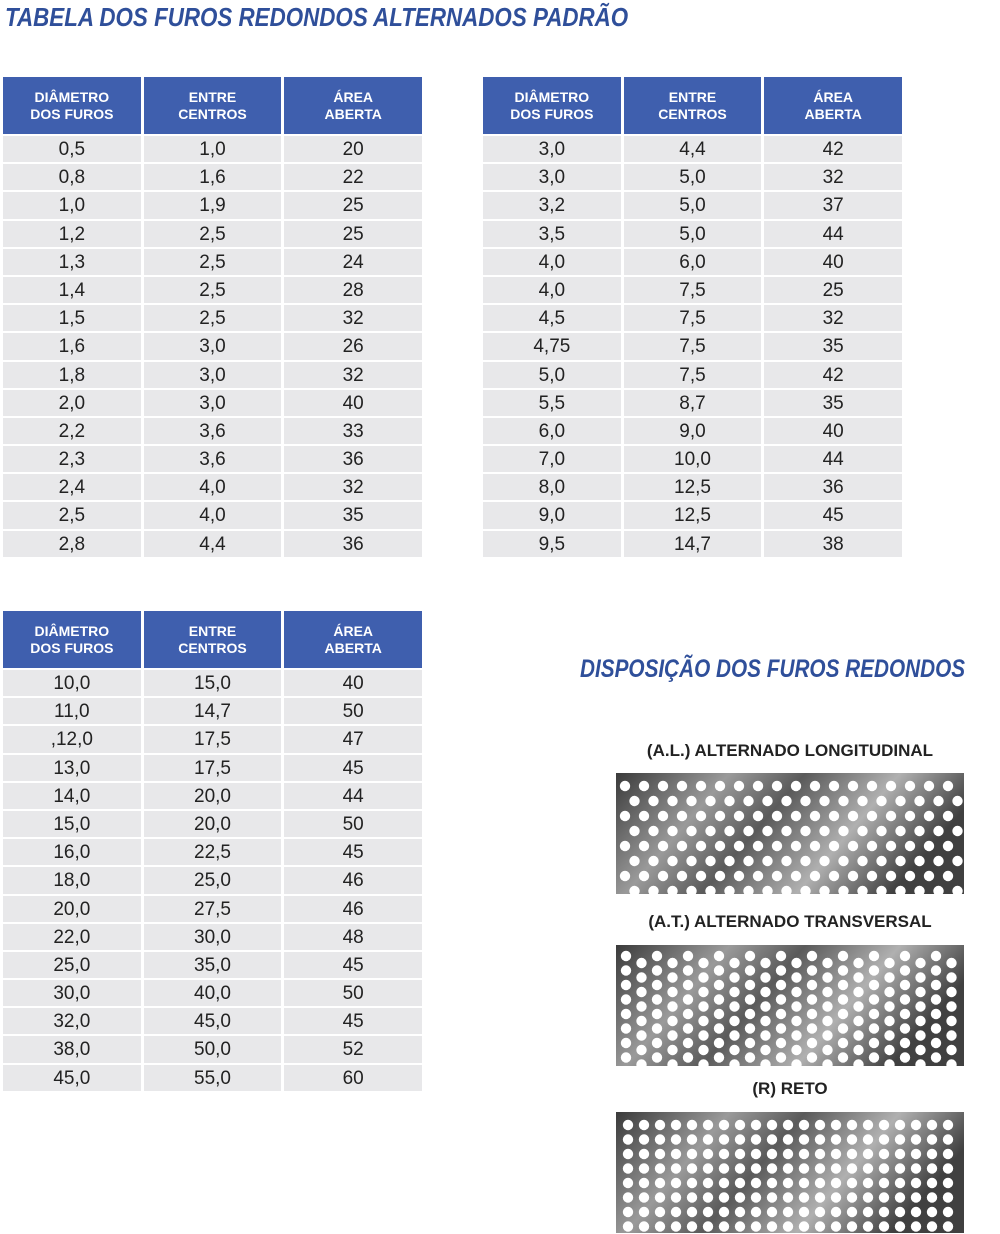 The height and width of the screenshot is (1234, 1000). I want to click on table-cell: 3,5, so click(552, 233).